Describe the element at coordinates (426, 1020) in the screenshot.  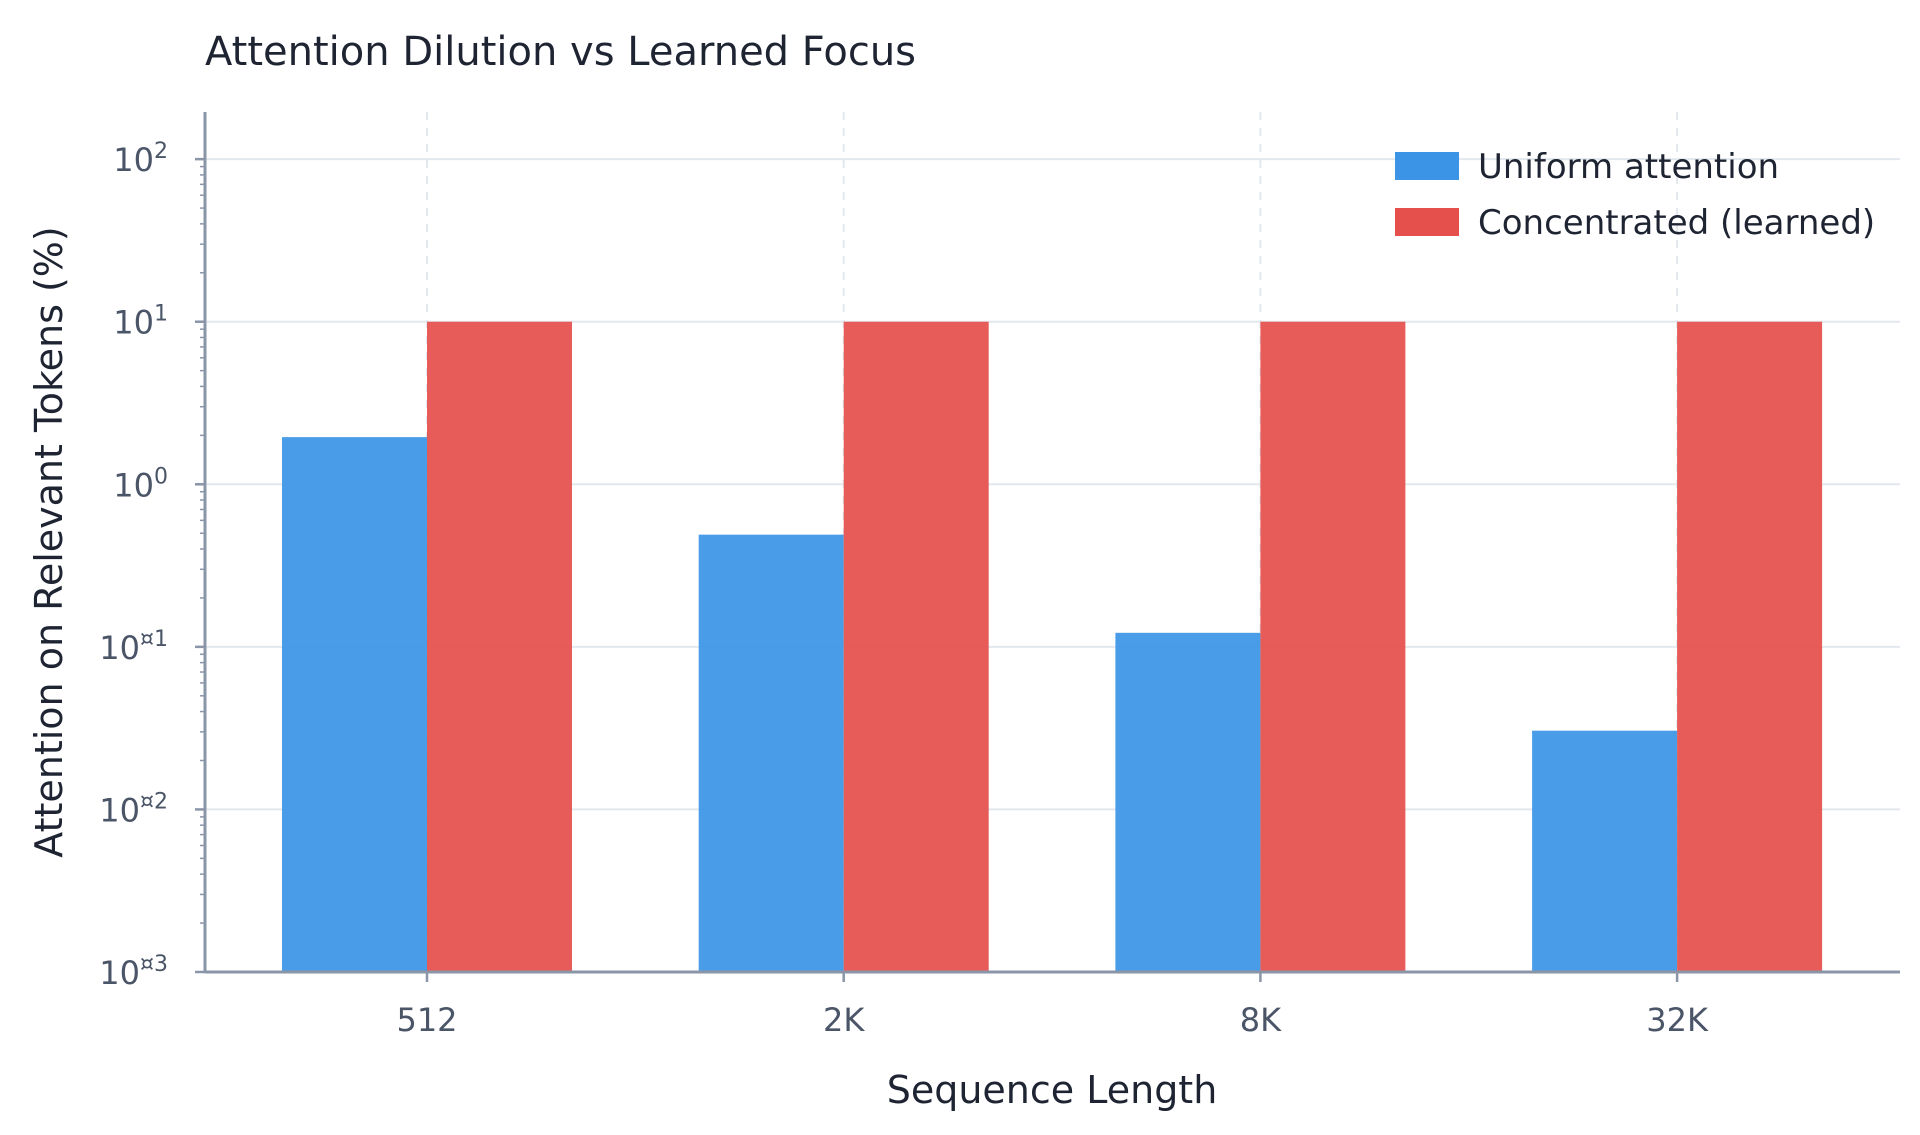
I see `x-tick-label: 512` at that location.